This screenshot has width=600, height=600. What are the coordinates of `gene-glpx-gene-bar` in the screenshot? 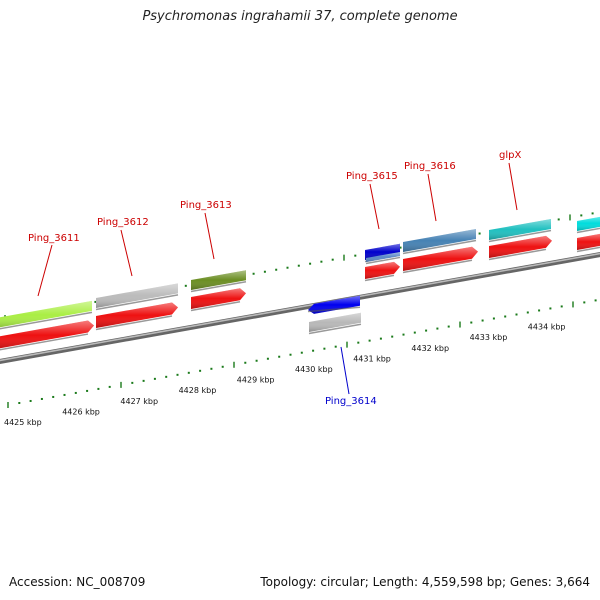 It's located at (520, 230).